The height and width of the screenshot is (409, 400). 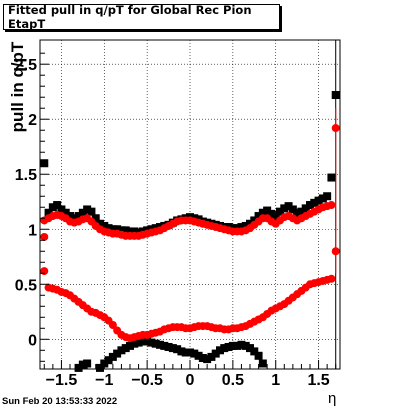 I want to click on y-tick-label: 0, so click(x=32, y=340).